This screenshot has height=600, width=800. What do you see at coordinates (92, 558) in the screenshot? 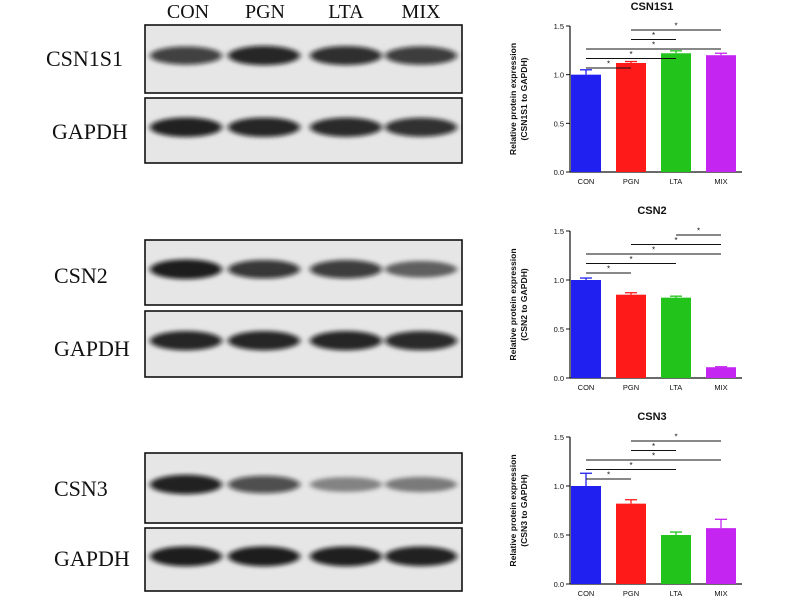
I see `blot-label-gapdh-3: GAPDH` at bounding box center [92, 558].